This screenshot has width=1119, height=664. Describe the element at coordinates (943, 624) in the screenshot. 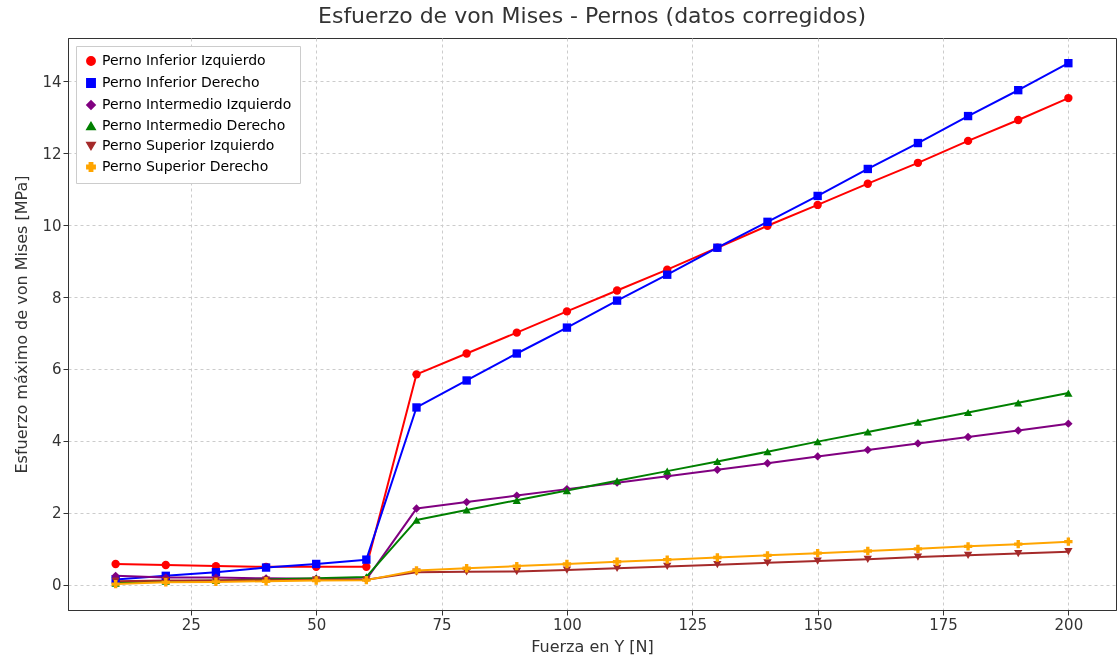

I see `x-tick-label: 175` at that location.